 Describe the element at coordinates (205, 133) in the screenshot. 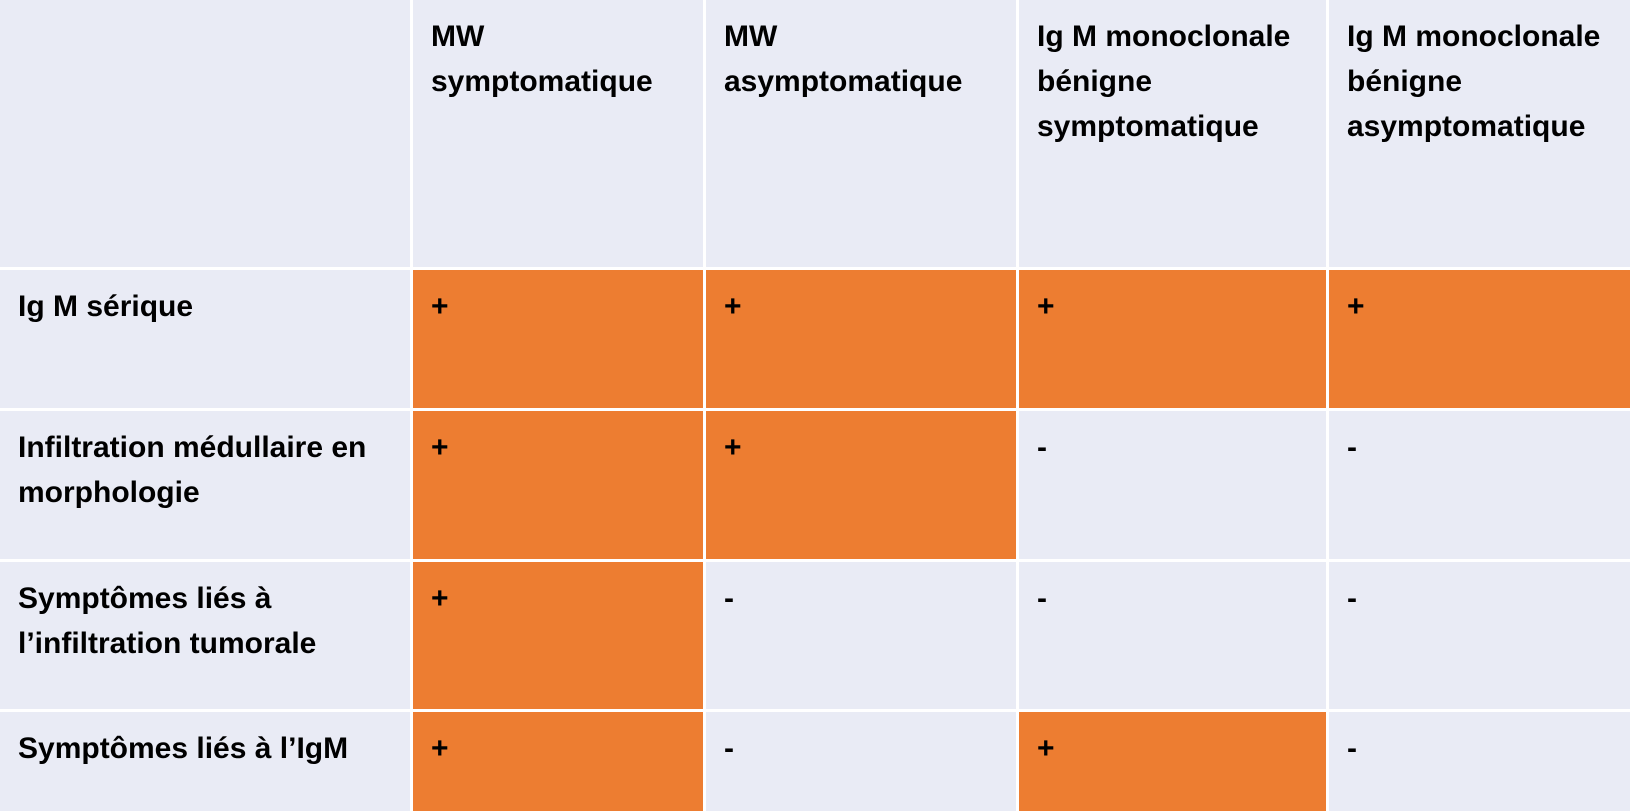

I see `header-empty-cell` at that location.